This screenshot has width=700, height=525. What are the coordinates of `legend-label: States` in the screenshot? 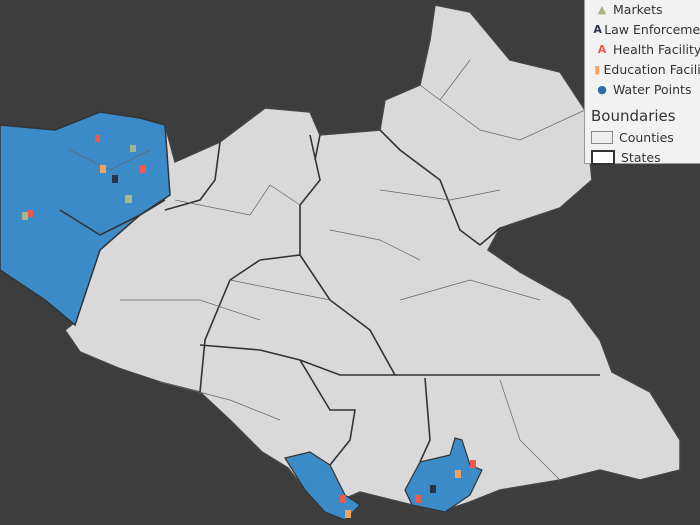 It's located at (641, 157).